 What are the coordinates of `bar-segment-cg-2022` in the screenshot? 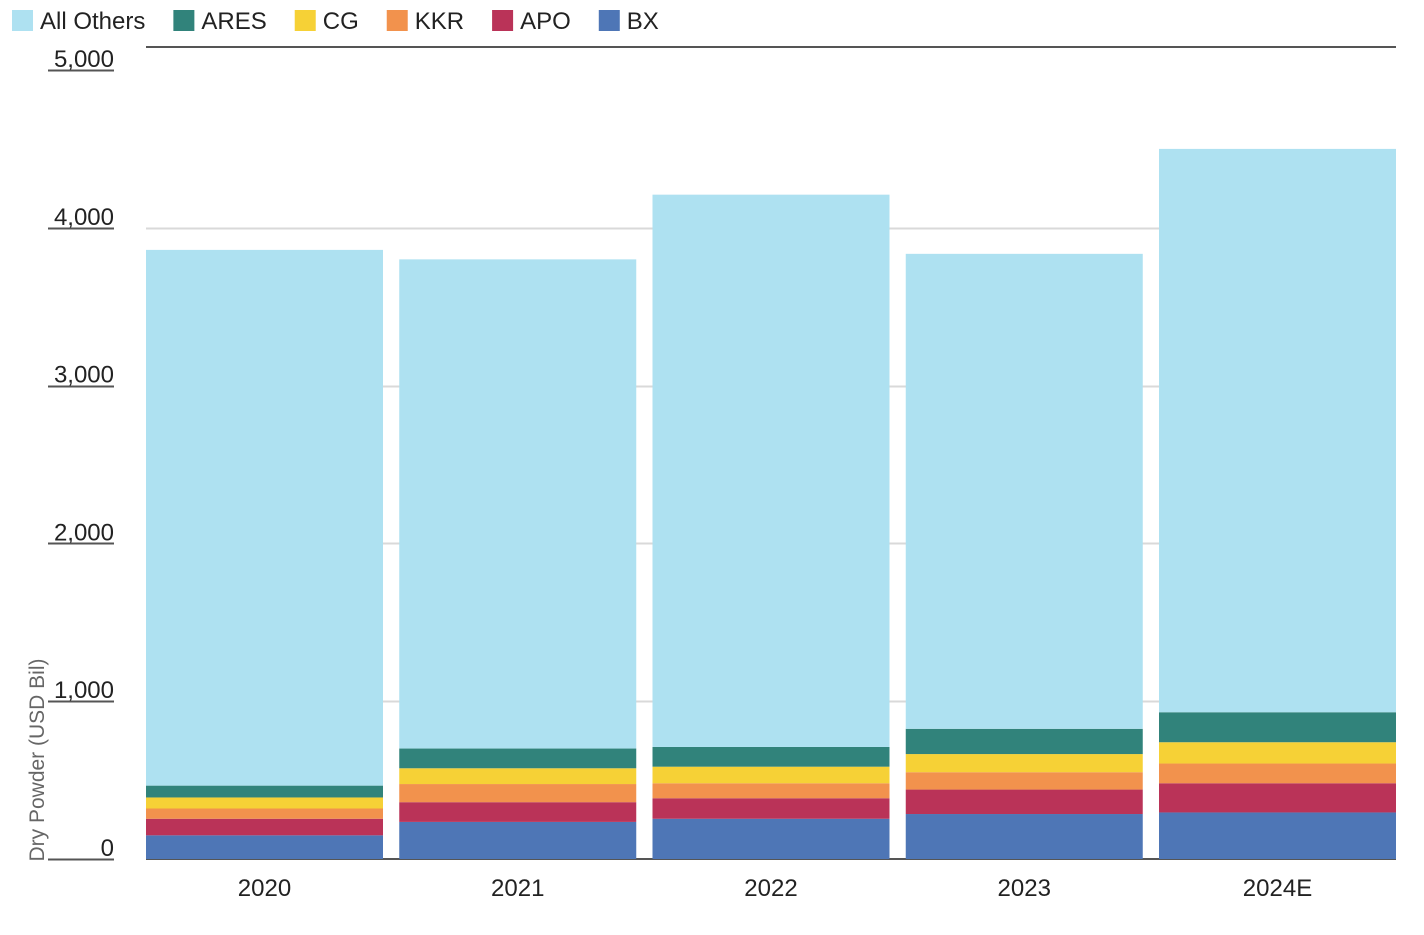 It's located at (771, 775).